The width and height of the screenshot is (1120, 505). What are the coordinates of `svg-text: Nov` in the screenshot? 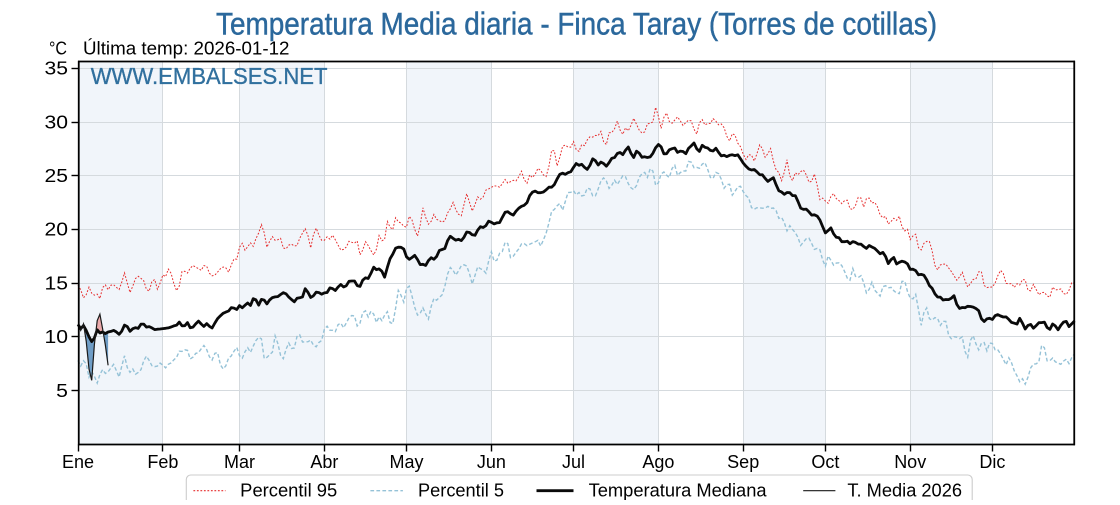 It's located at (910, 462).